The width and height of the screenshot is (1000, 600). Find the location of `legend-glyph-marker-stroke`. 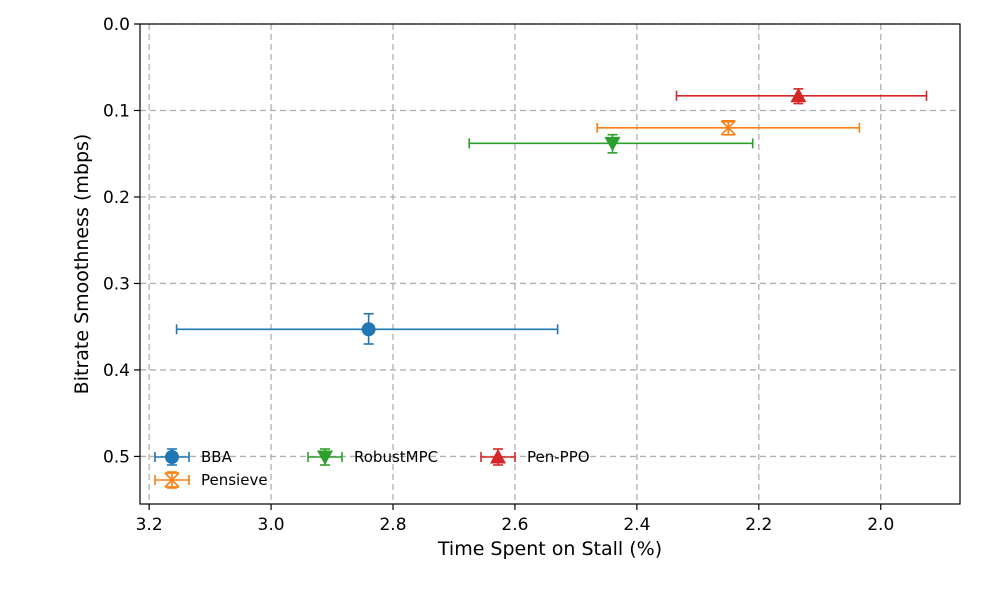

legend-glyph-marker-stroke is located at coordinates (172, 480).